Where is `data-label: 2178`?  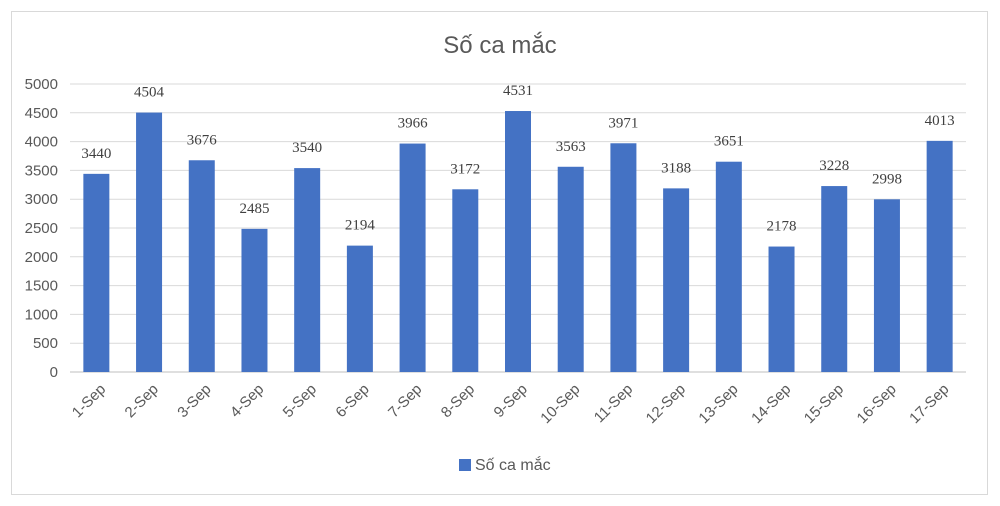 data-label: 2178 is located at coordinates (782, 227).